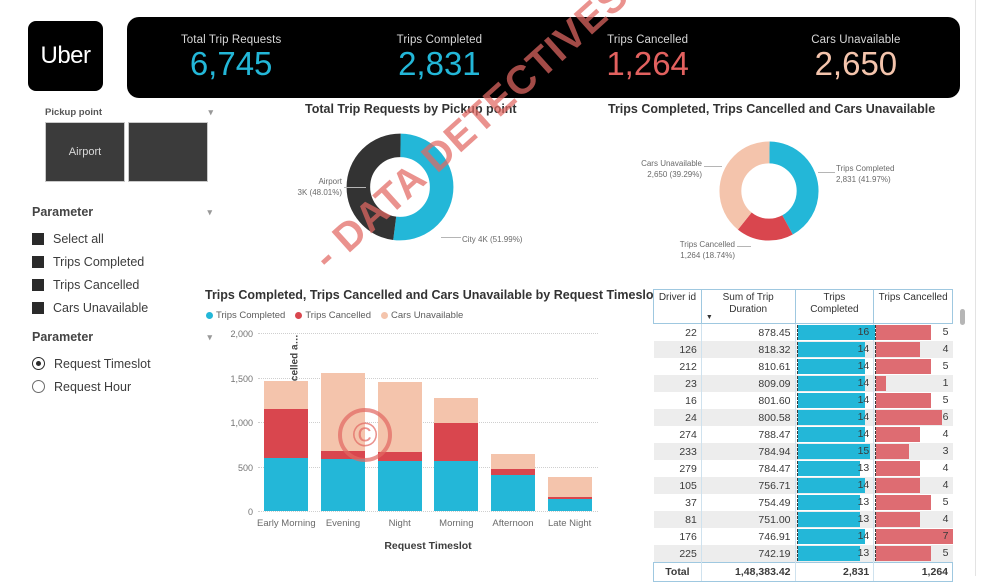  I want to click on bar-group: Afternoon, so click(513, 491).